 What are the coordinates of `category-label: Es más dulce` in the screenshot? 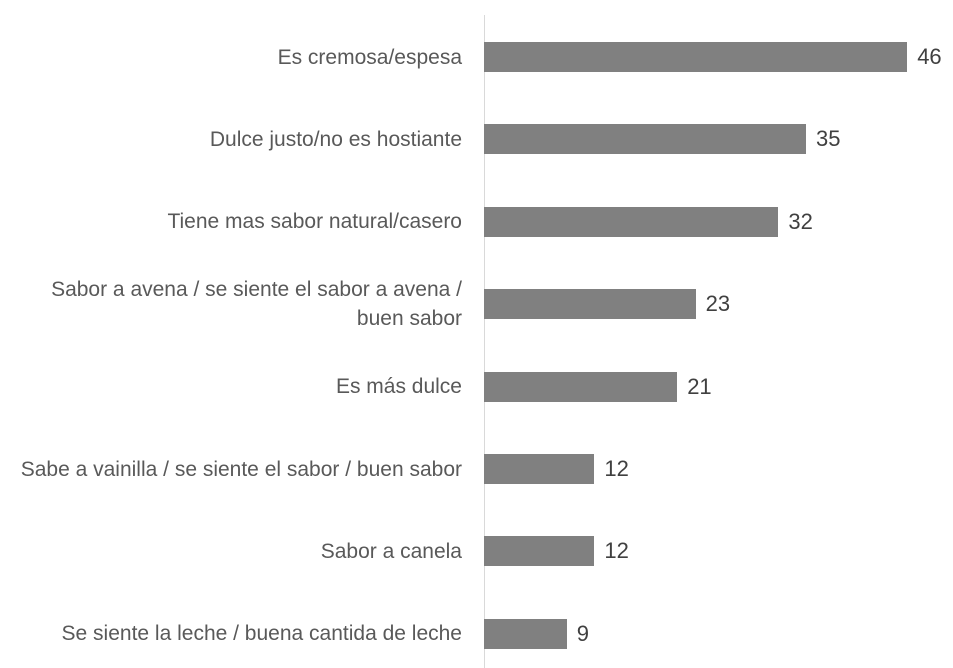 It's located at (398, 387).